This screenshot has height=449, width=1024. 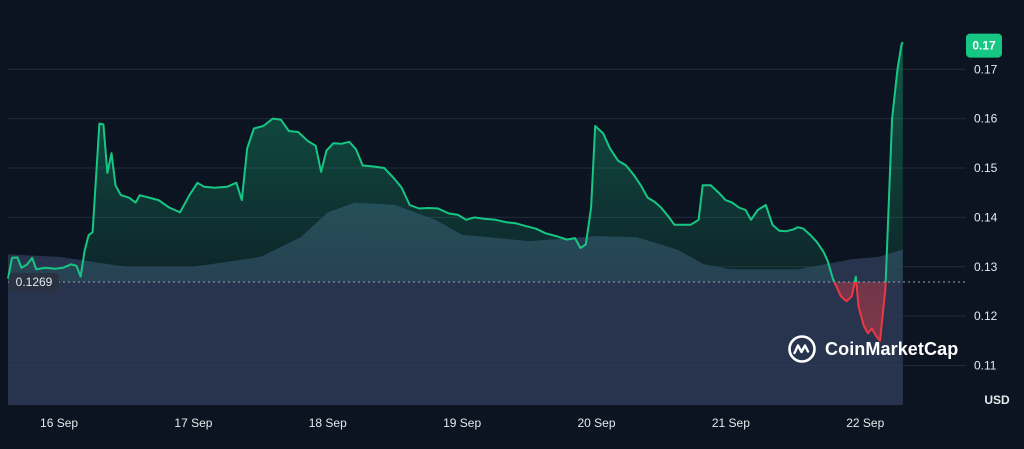 What do you see at coordinates (59, 423) in the screenshot?
I see `x-tick-label: 16 Sep` at bounding box center [59, 423].